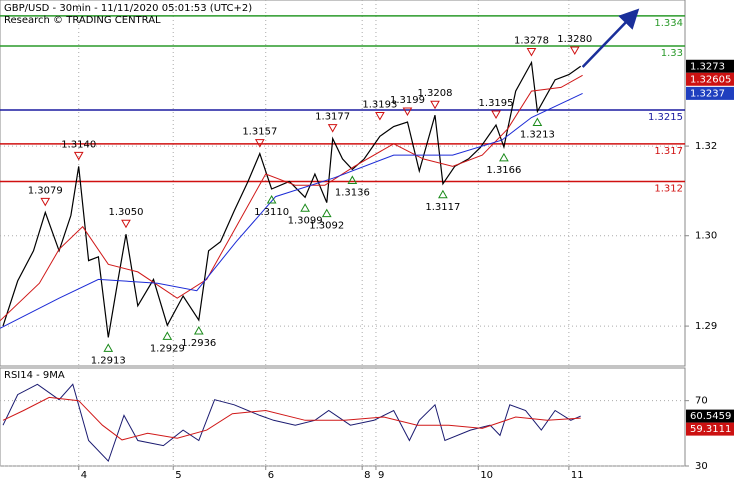 Image resolution: width=735 pixels, height=480 pixels. What do you see at coordinates (367, 475) in the screenshot?
I see `x-tick-label: 8` at bounding box center [367, 475].